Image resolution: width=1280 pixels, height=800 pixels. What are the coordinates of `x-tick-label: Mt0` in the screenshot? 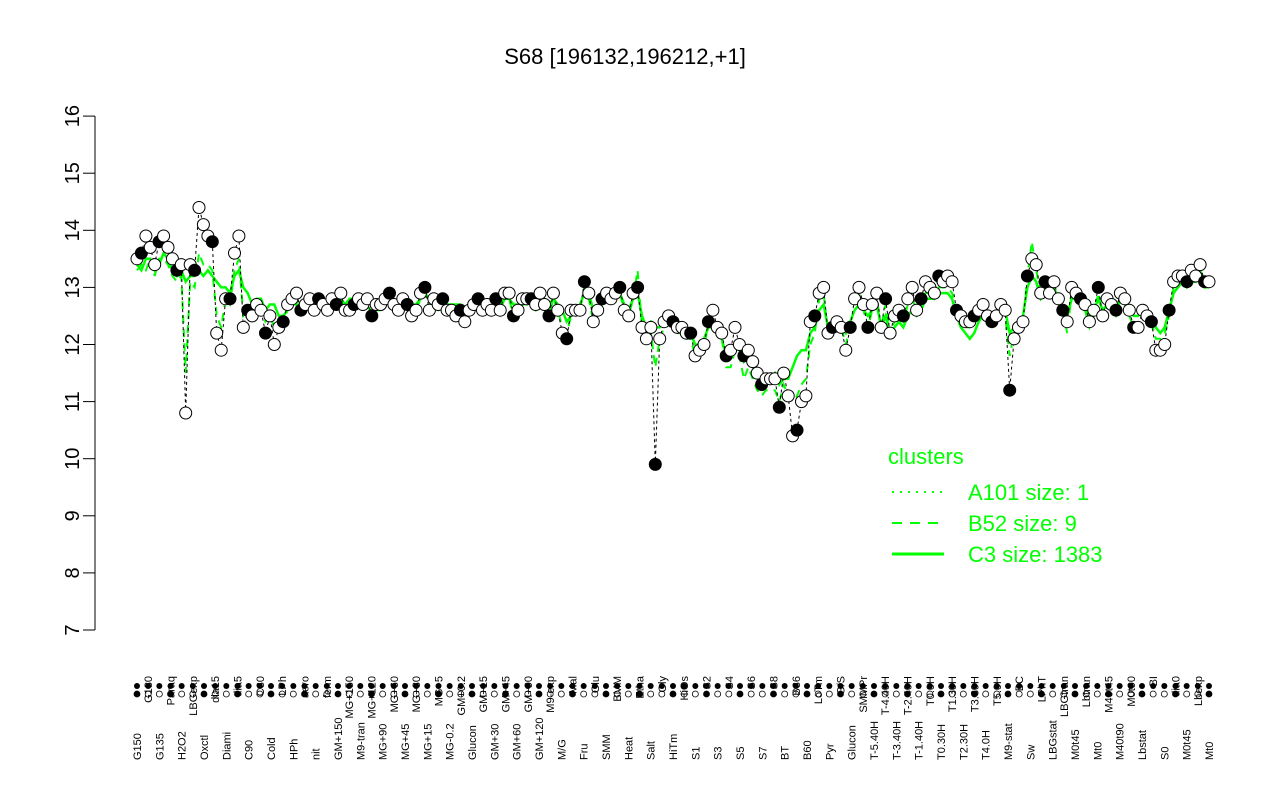 It's located at (1098, 751).